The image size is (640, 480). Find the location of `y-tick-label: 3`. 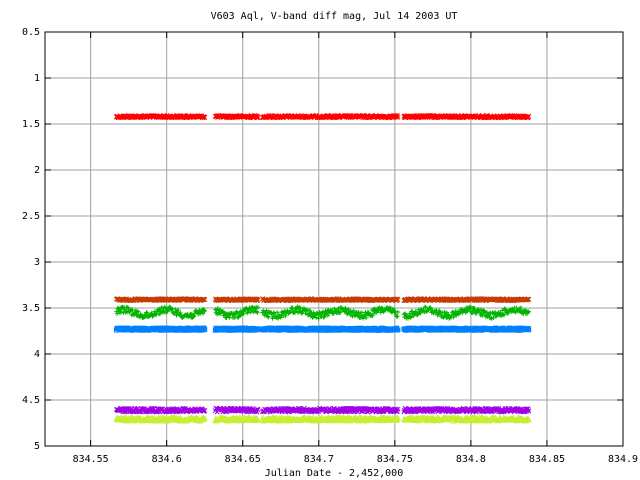

y-tick-label: 3 is located at coordinates (37, 262).